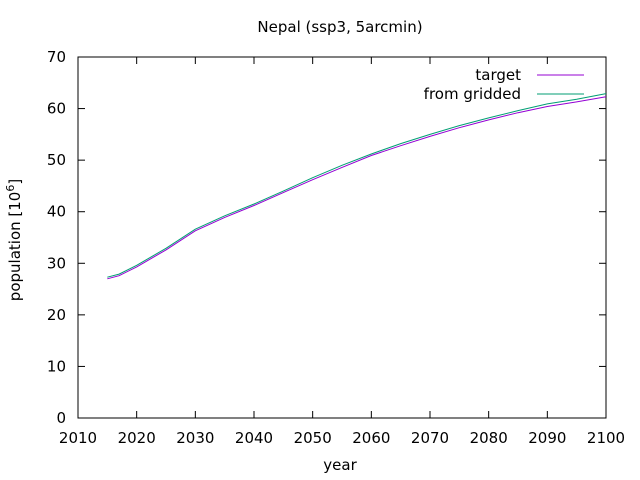  Describe the element at coordinates (489, 438) in the screenshot. I see `x-tick-label: 2080` at that location.